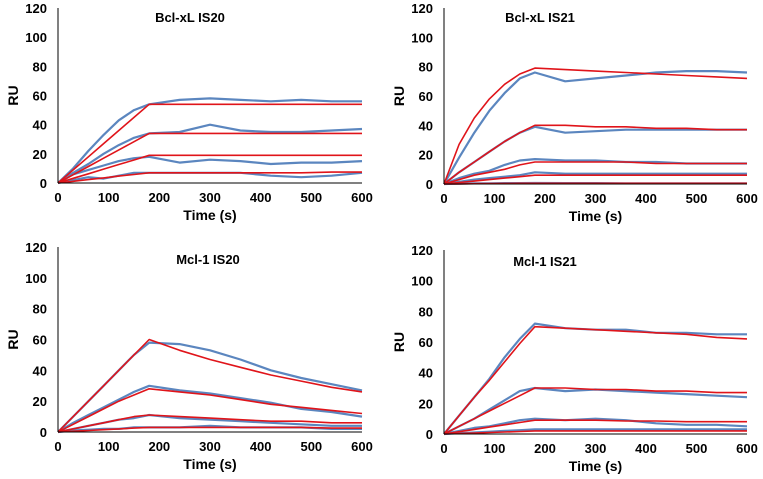 The height and width of the screenshot is (479, 763). I want to click on panel-title: Bcl-xL IS21, so click(540, 17).